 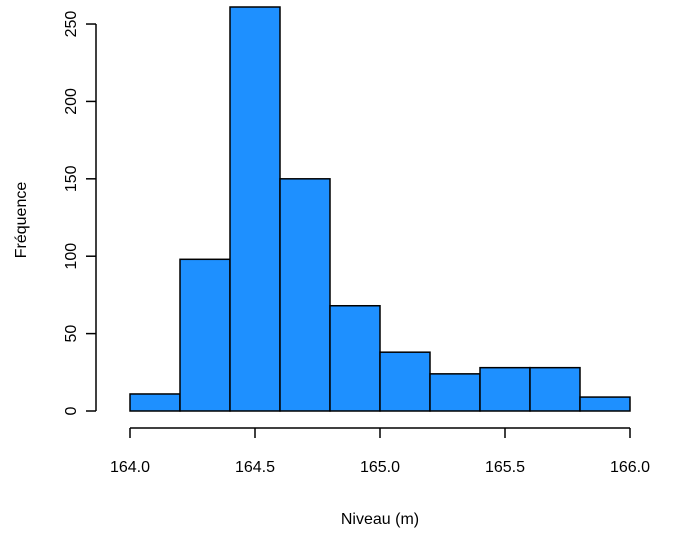 What do you see at coordinates (71, 101) in the screenshot?
I see `y-tick-label: 200` at bounding box center [71, 101].